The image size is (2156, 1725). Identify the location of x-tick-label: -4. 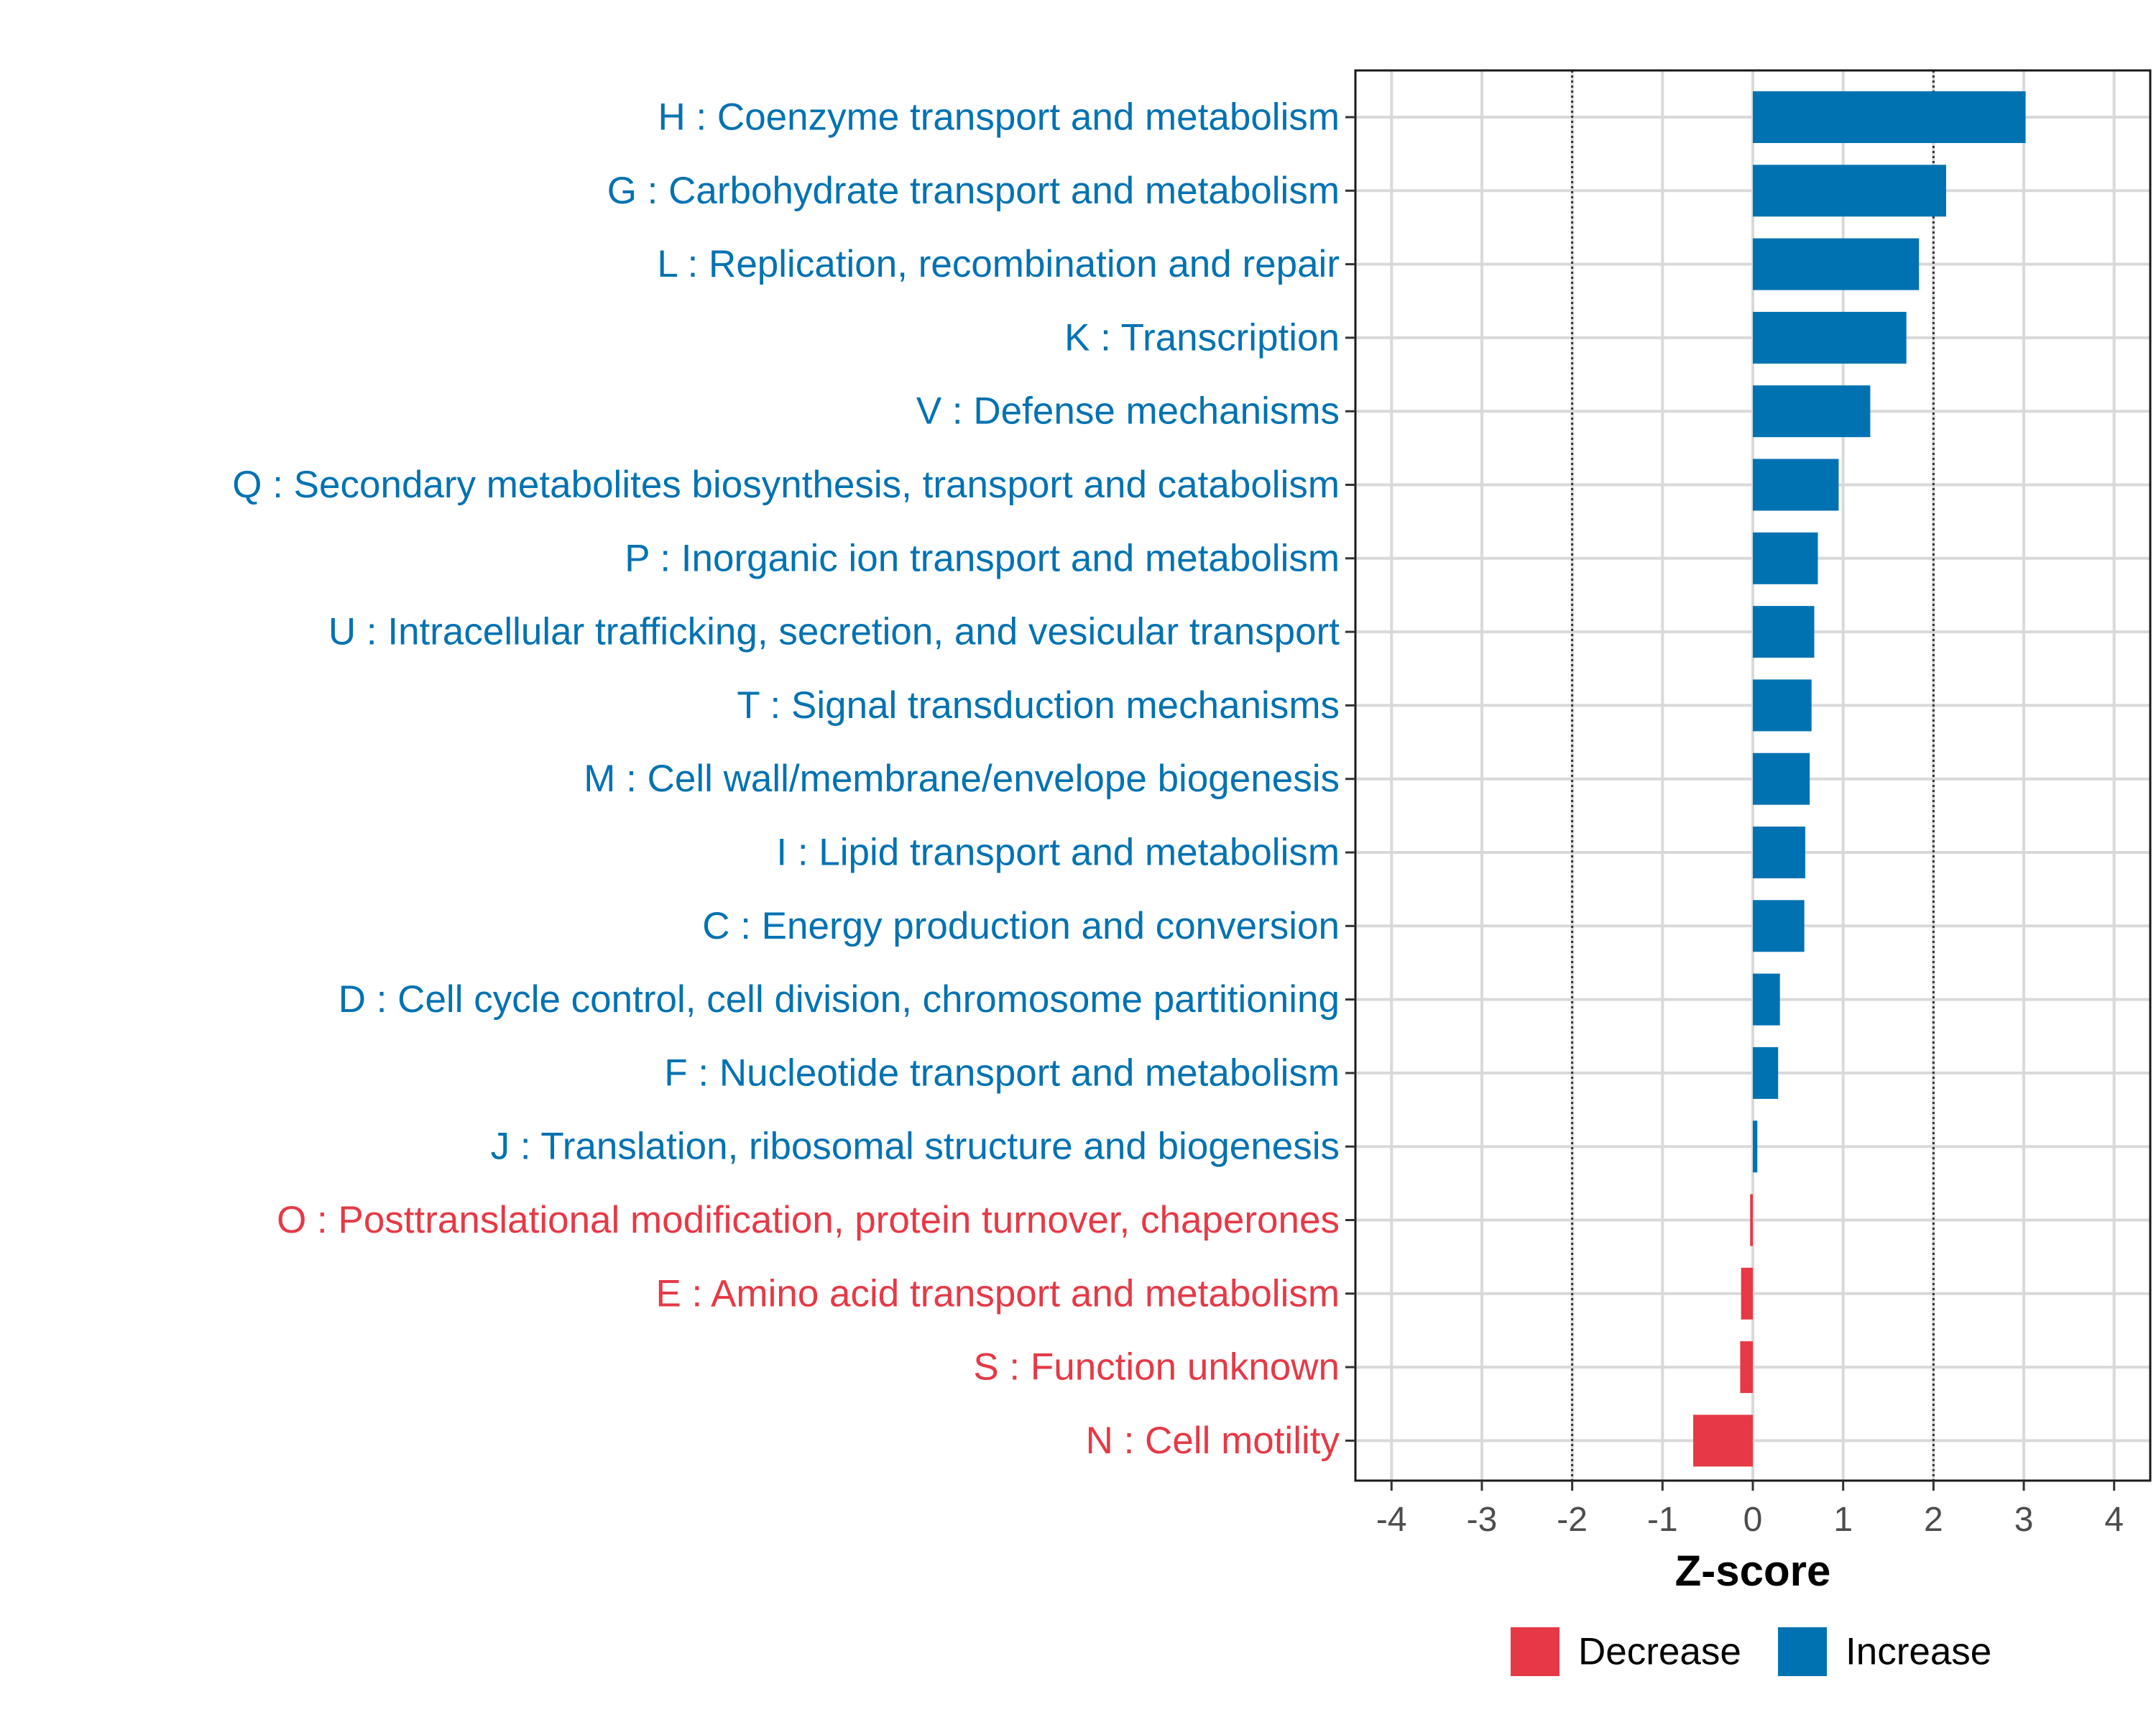
(1392, 1520).